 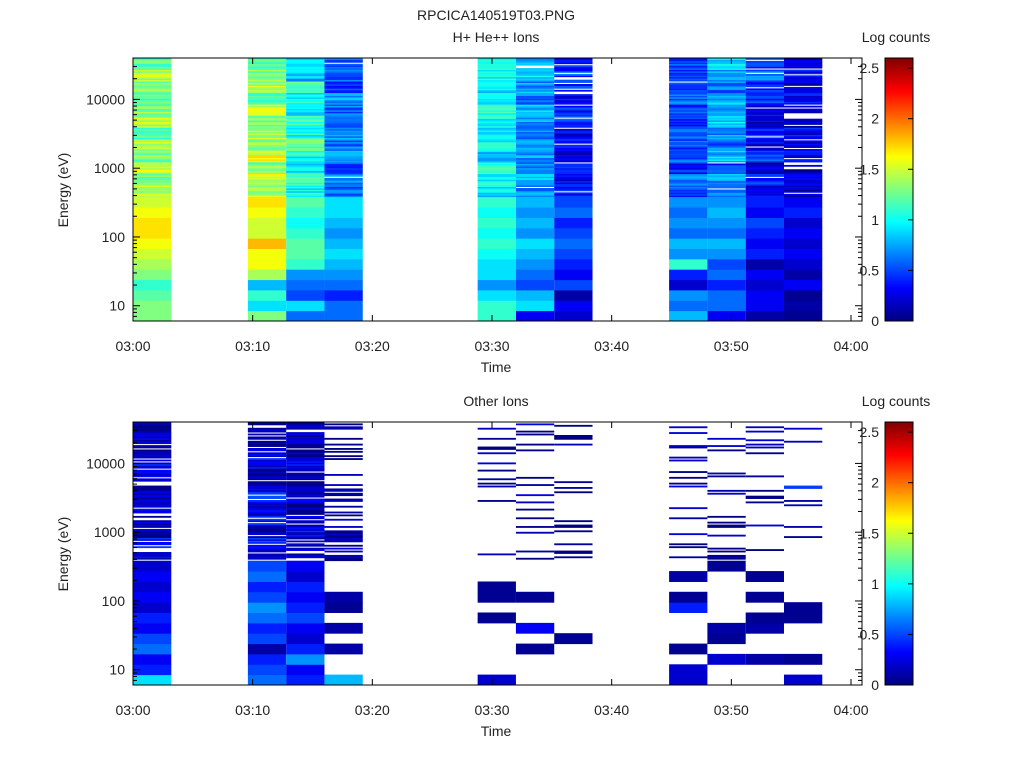 What do you see at coordinates (252, 710) in the screenshot?
I see `x-tick-label: 03:10` at bounding box center [252, 710].